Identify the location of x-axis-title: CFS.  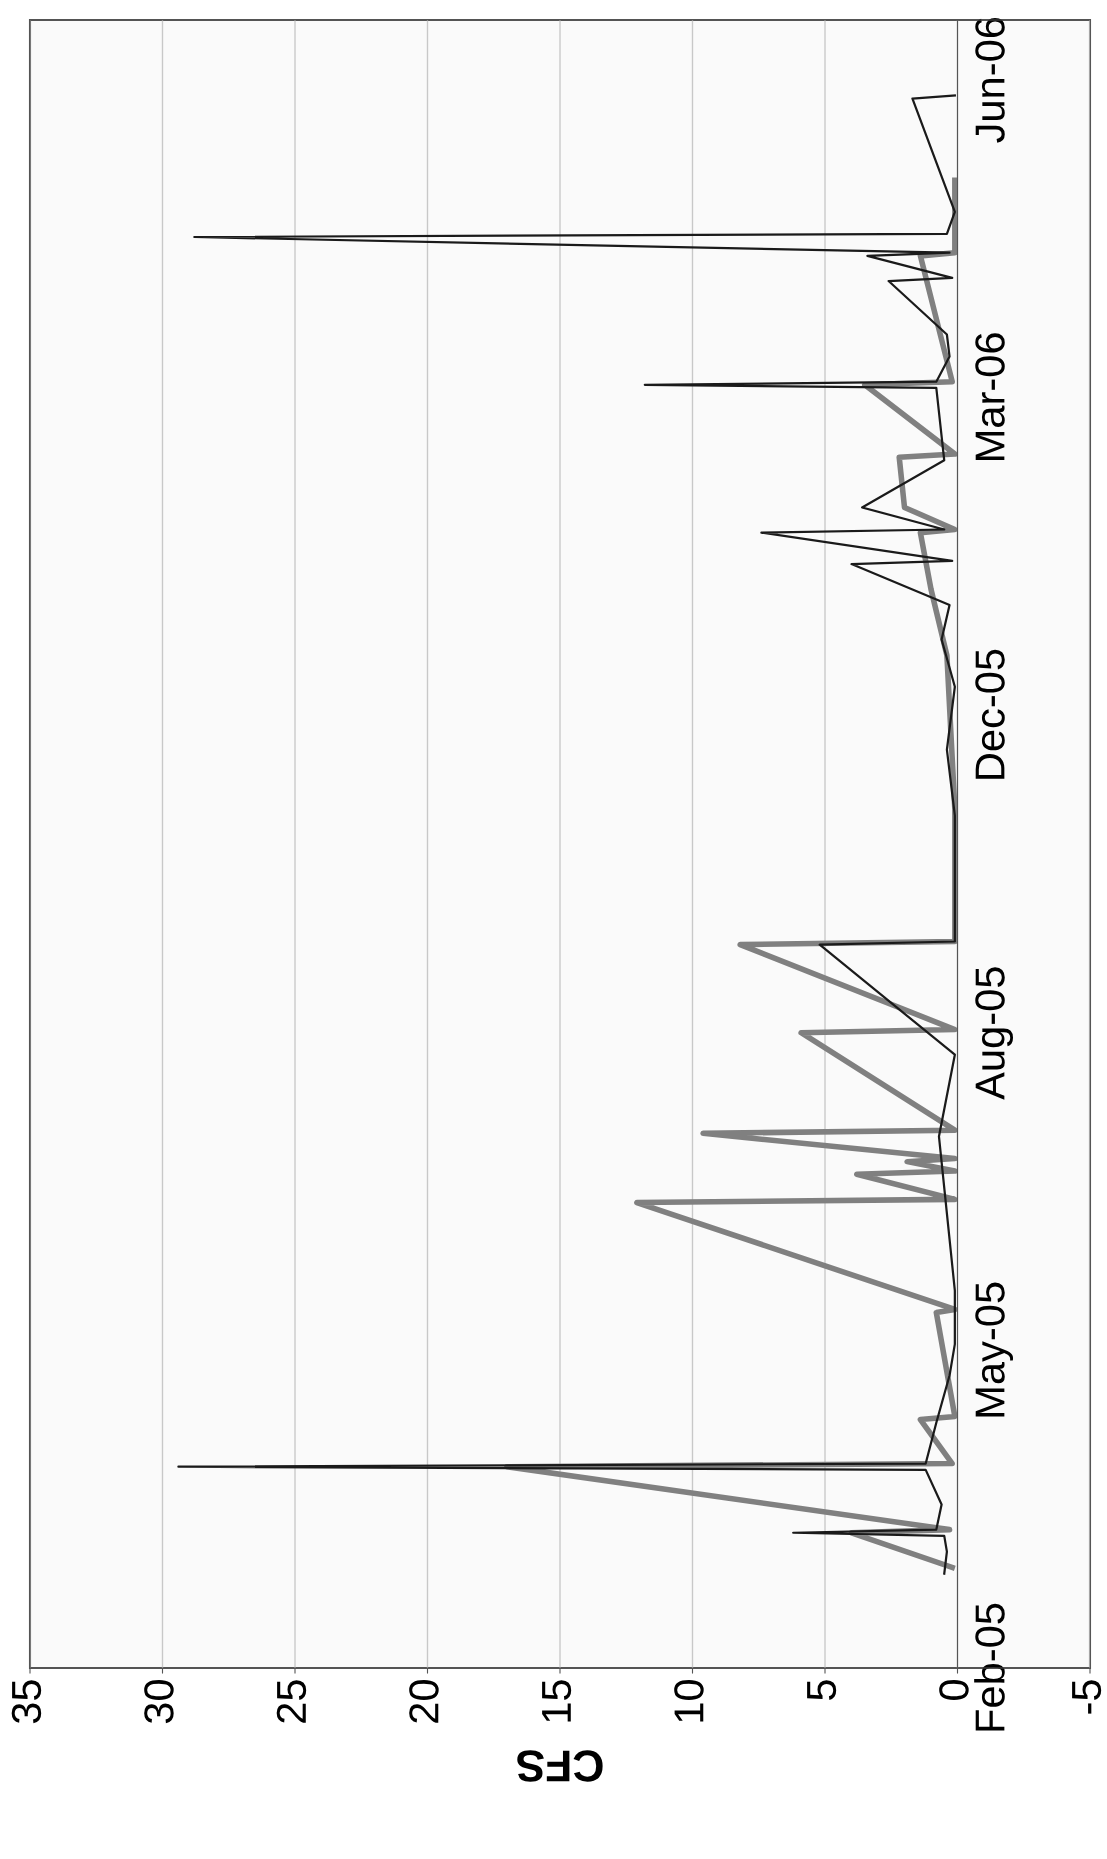
(560, 1766).